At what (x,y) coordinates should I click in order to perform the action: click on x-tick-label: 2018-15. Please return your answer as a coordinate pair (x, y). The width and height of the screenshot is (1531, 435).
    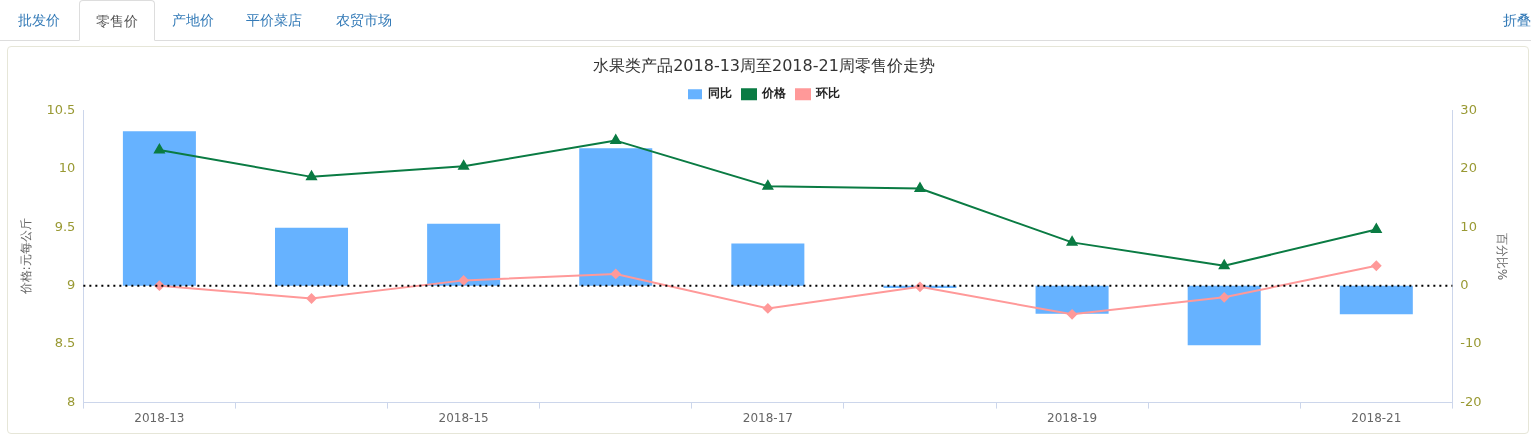
    Looking at the image, I should click on (463, 417).